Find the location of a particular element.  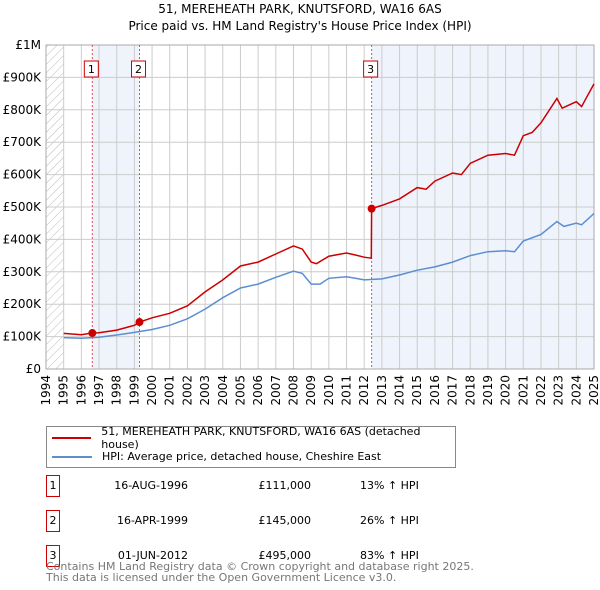

x-tick-label: 2013 is located at coordinates (382, 390).